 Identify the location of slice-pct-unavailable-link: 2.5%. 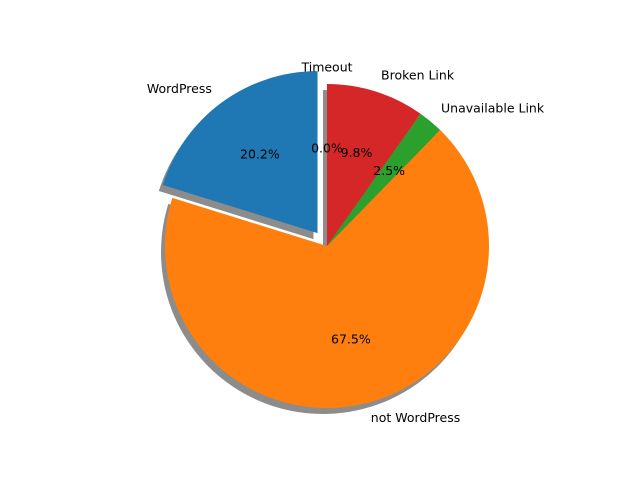
(389, 170).